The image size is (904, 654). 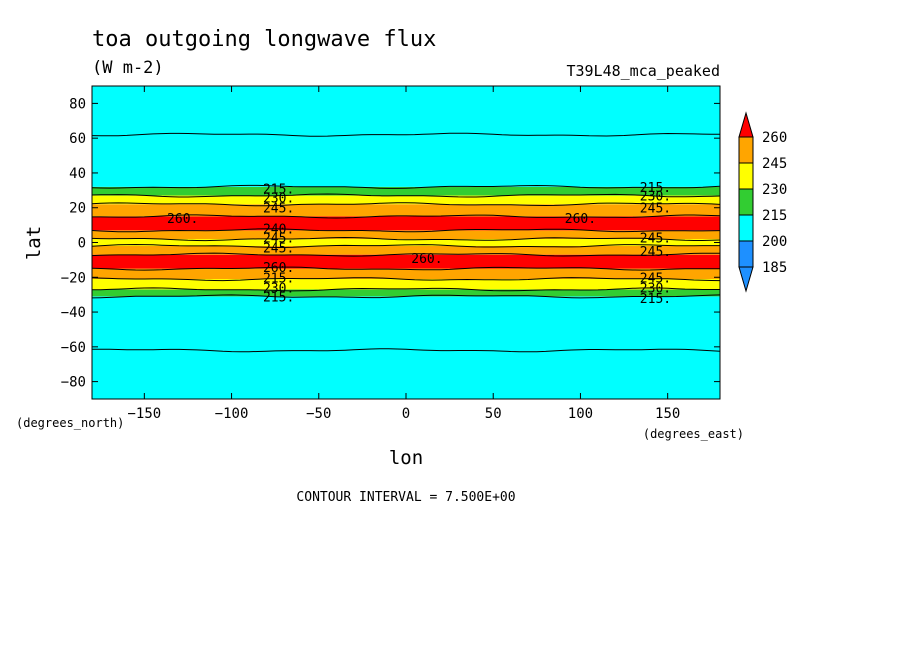 I want to click on contour-label-14: 230., so click(x=655, y=197).